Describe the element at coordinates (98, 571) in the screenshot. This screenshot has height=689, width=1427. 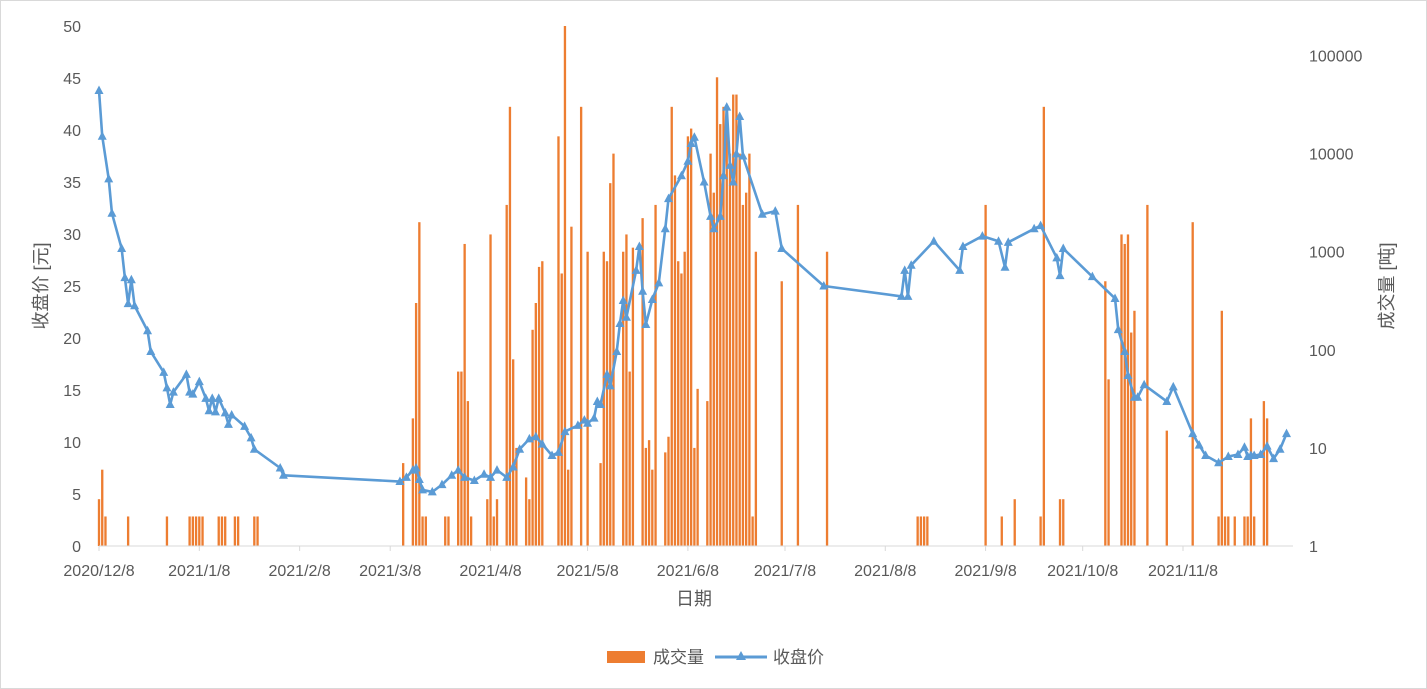
I see `x-tick-label: 2020/12/8` at that location.